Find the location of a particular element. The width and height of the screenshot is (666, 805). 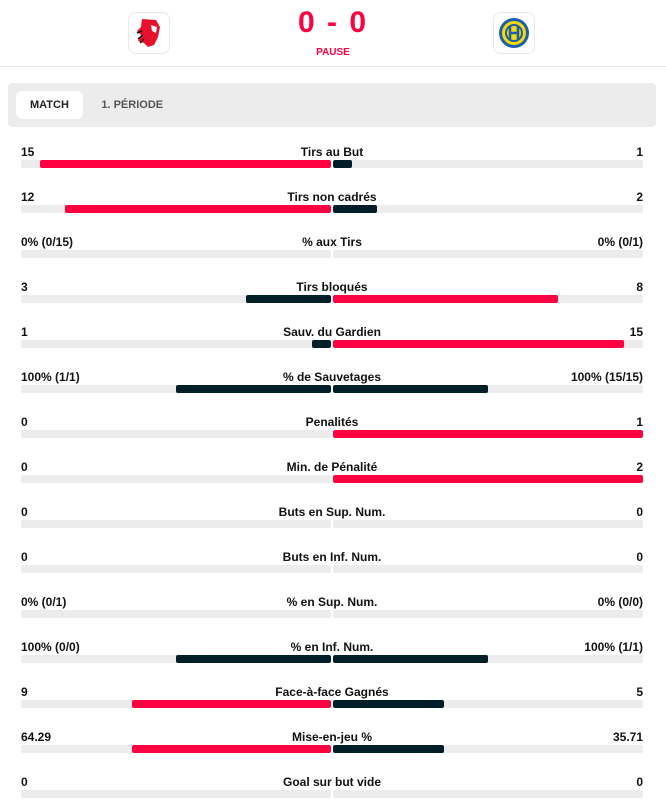

away-value: 5 is located at coordinates (639, 692).